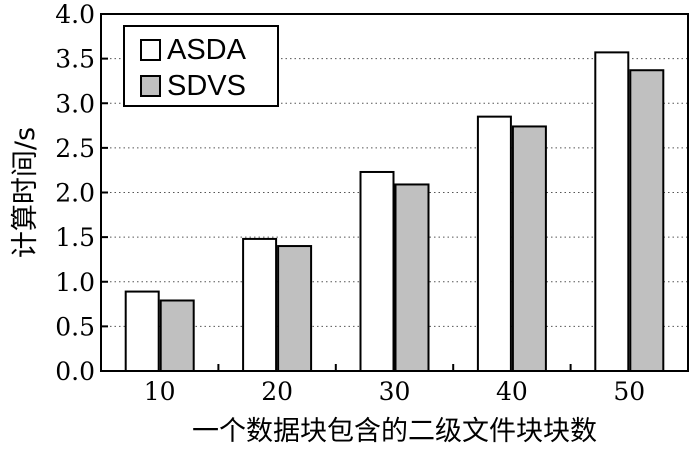 This screenshot has height=450, width=700. I want to click on x-tick-label: 50, so click(629, 391).